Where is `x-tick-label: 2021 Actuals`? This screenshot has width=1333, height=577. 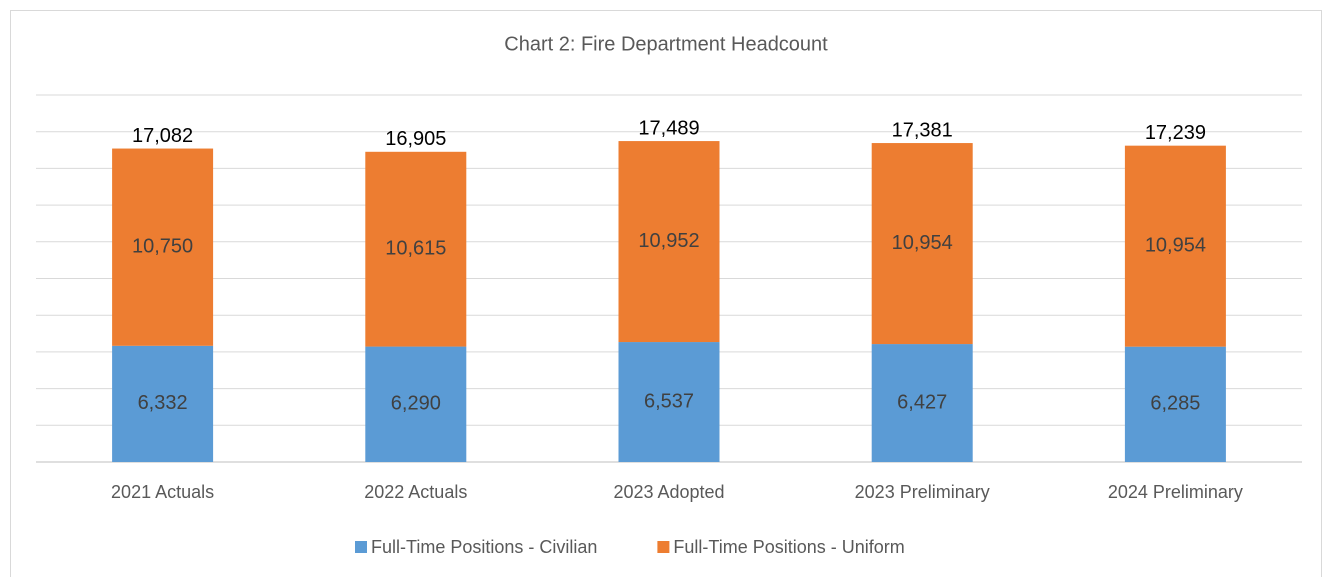 x-tick-label: 2021 Actuals is located at coordinates (162, 492).